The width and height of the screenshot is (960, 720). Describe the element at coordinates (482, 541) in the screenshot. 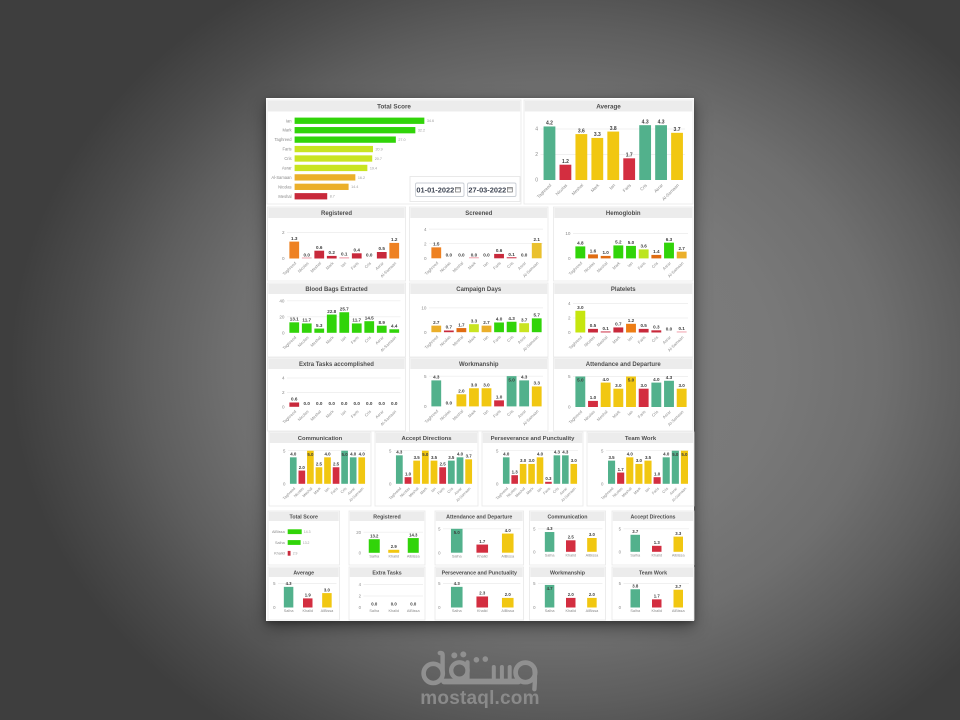

I see `svg-text: 1.7` at that location.